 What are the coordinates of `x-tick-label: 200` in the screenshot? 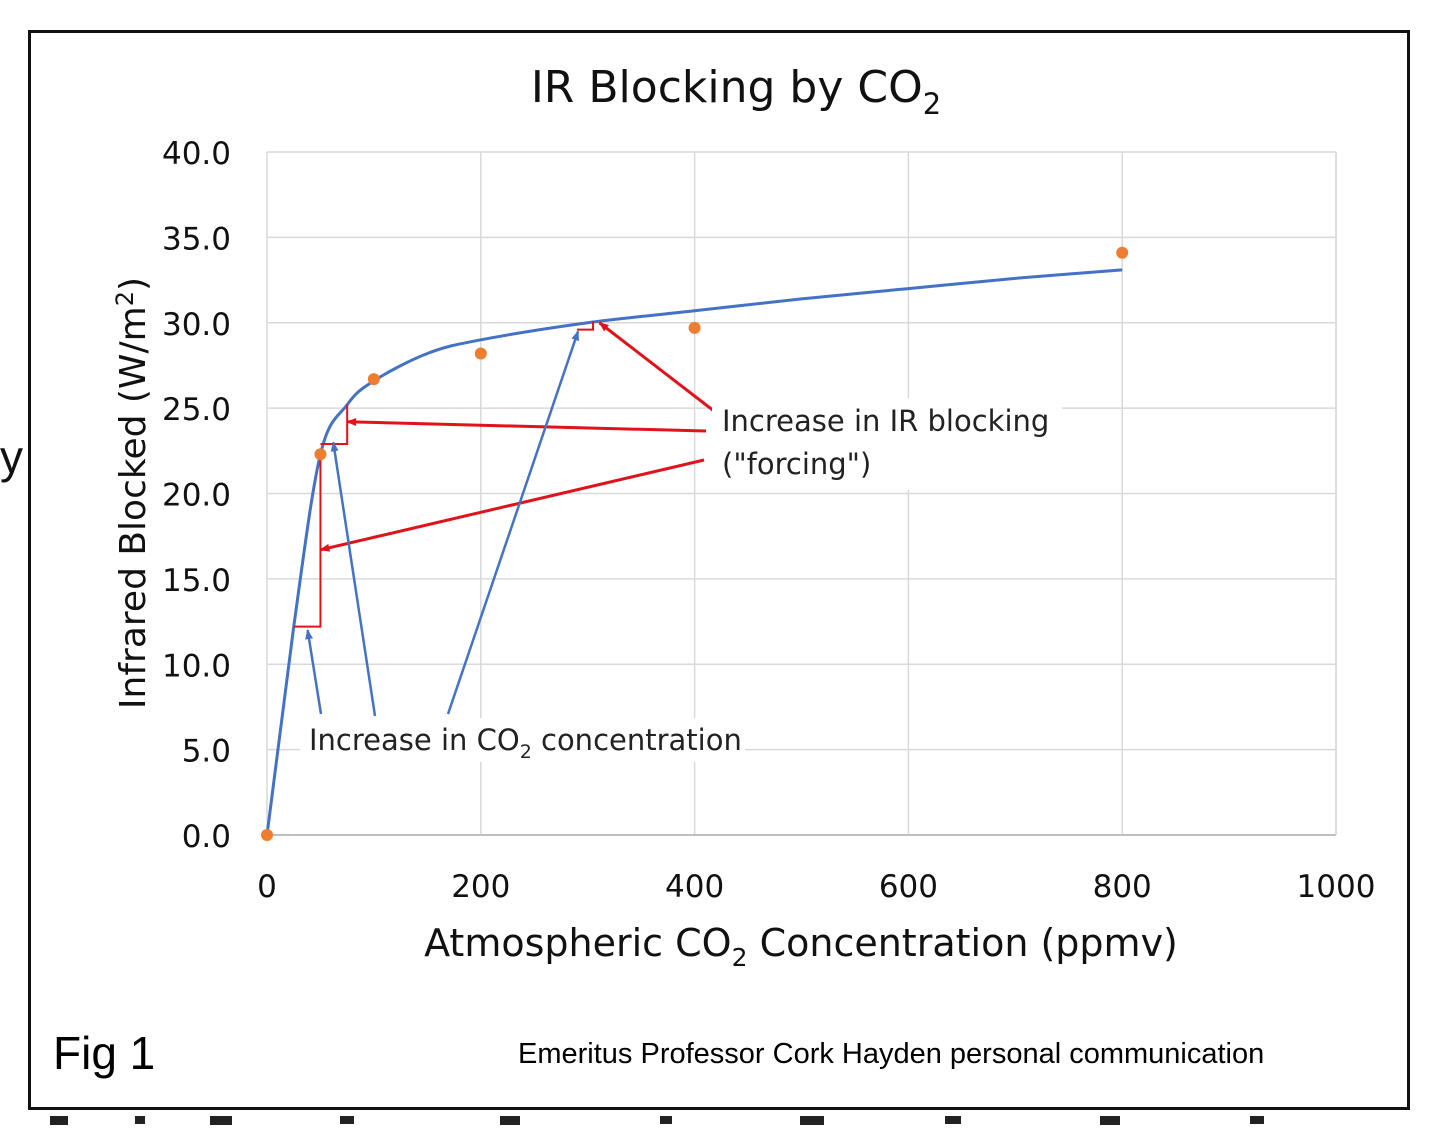 It's located at (480, 887).